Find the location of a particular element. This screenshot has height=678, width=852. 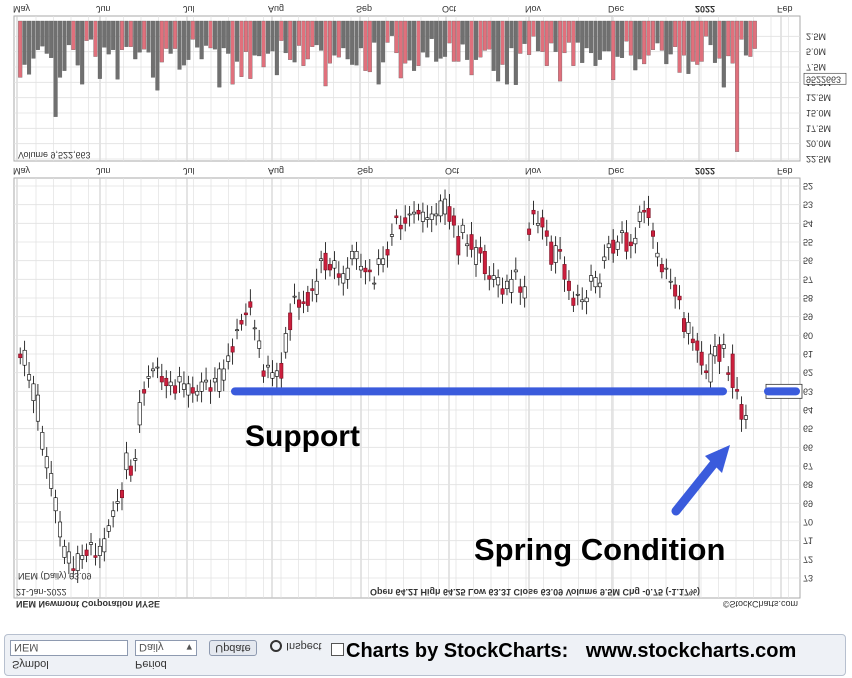

inspect-toggle: Inspect is located at coordinates (295, 646).